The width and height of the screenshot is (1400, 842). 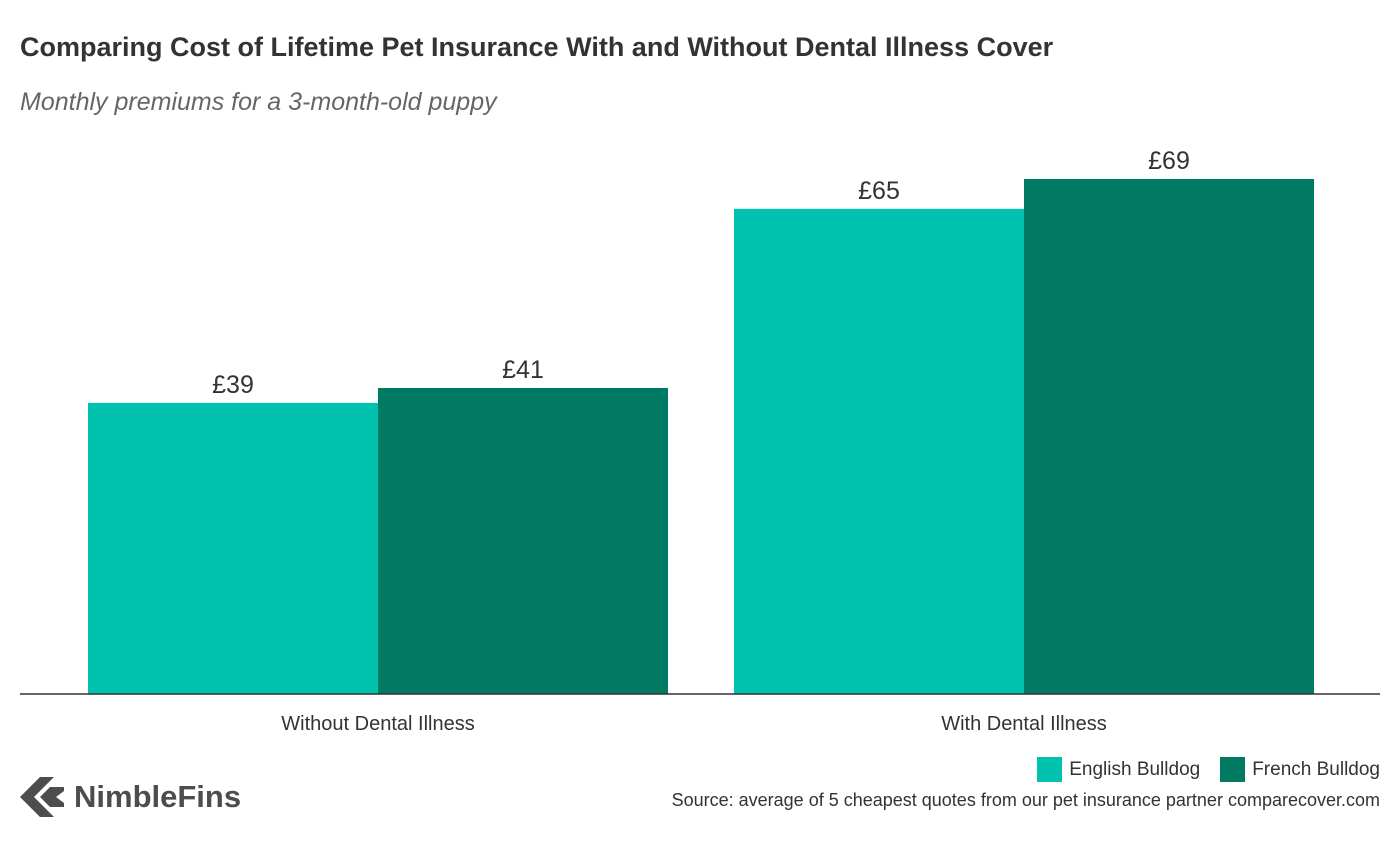 I want to click on bar-french-bulldog-without-dental-illness, so click(x=523, y=540).